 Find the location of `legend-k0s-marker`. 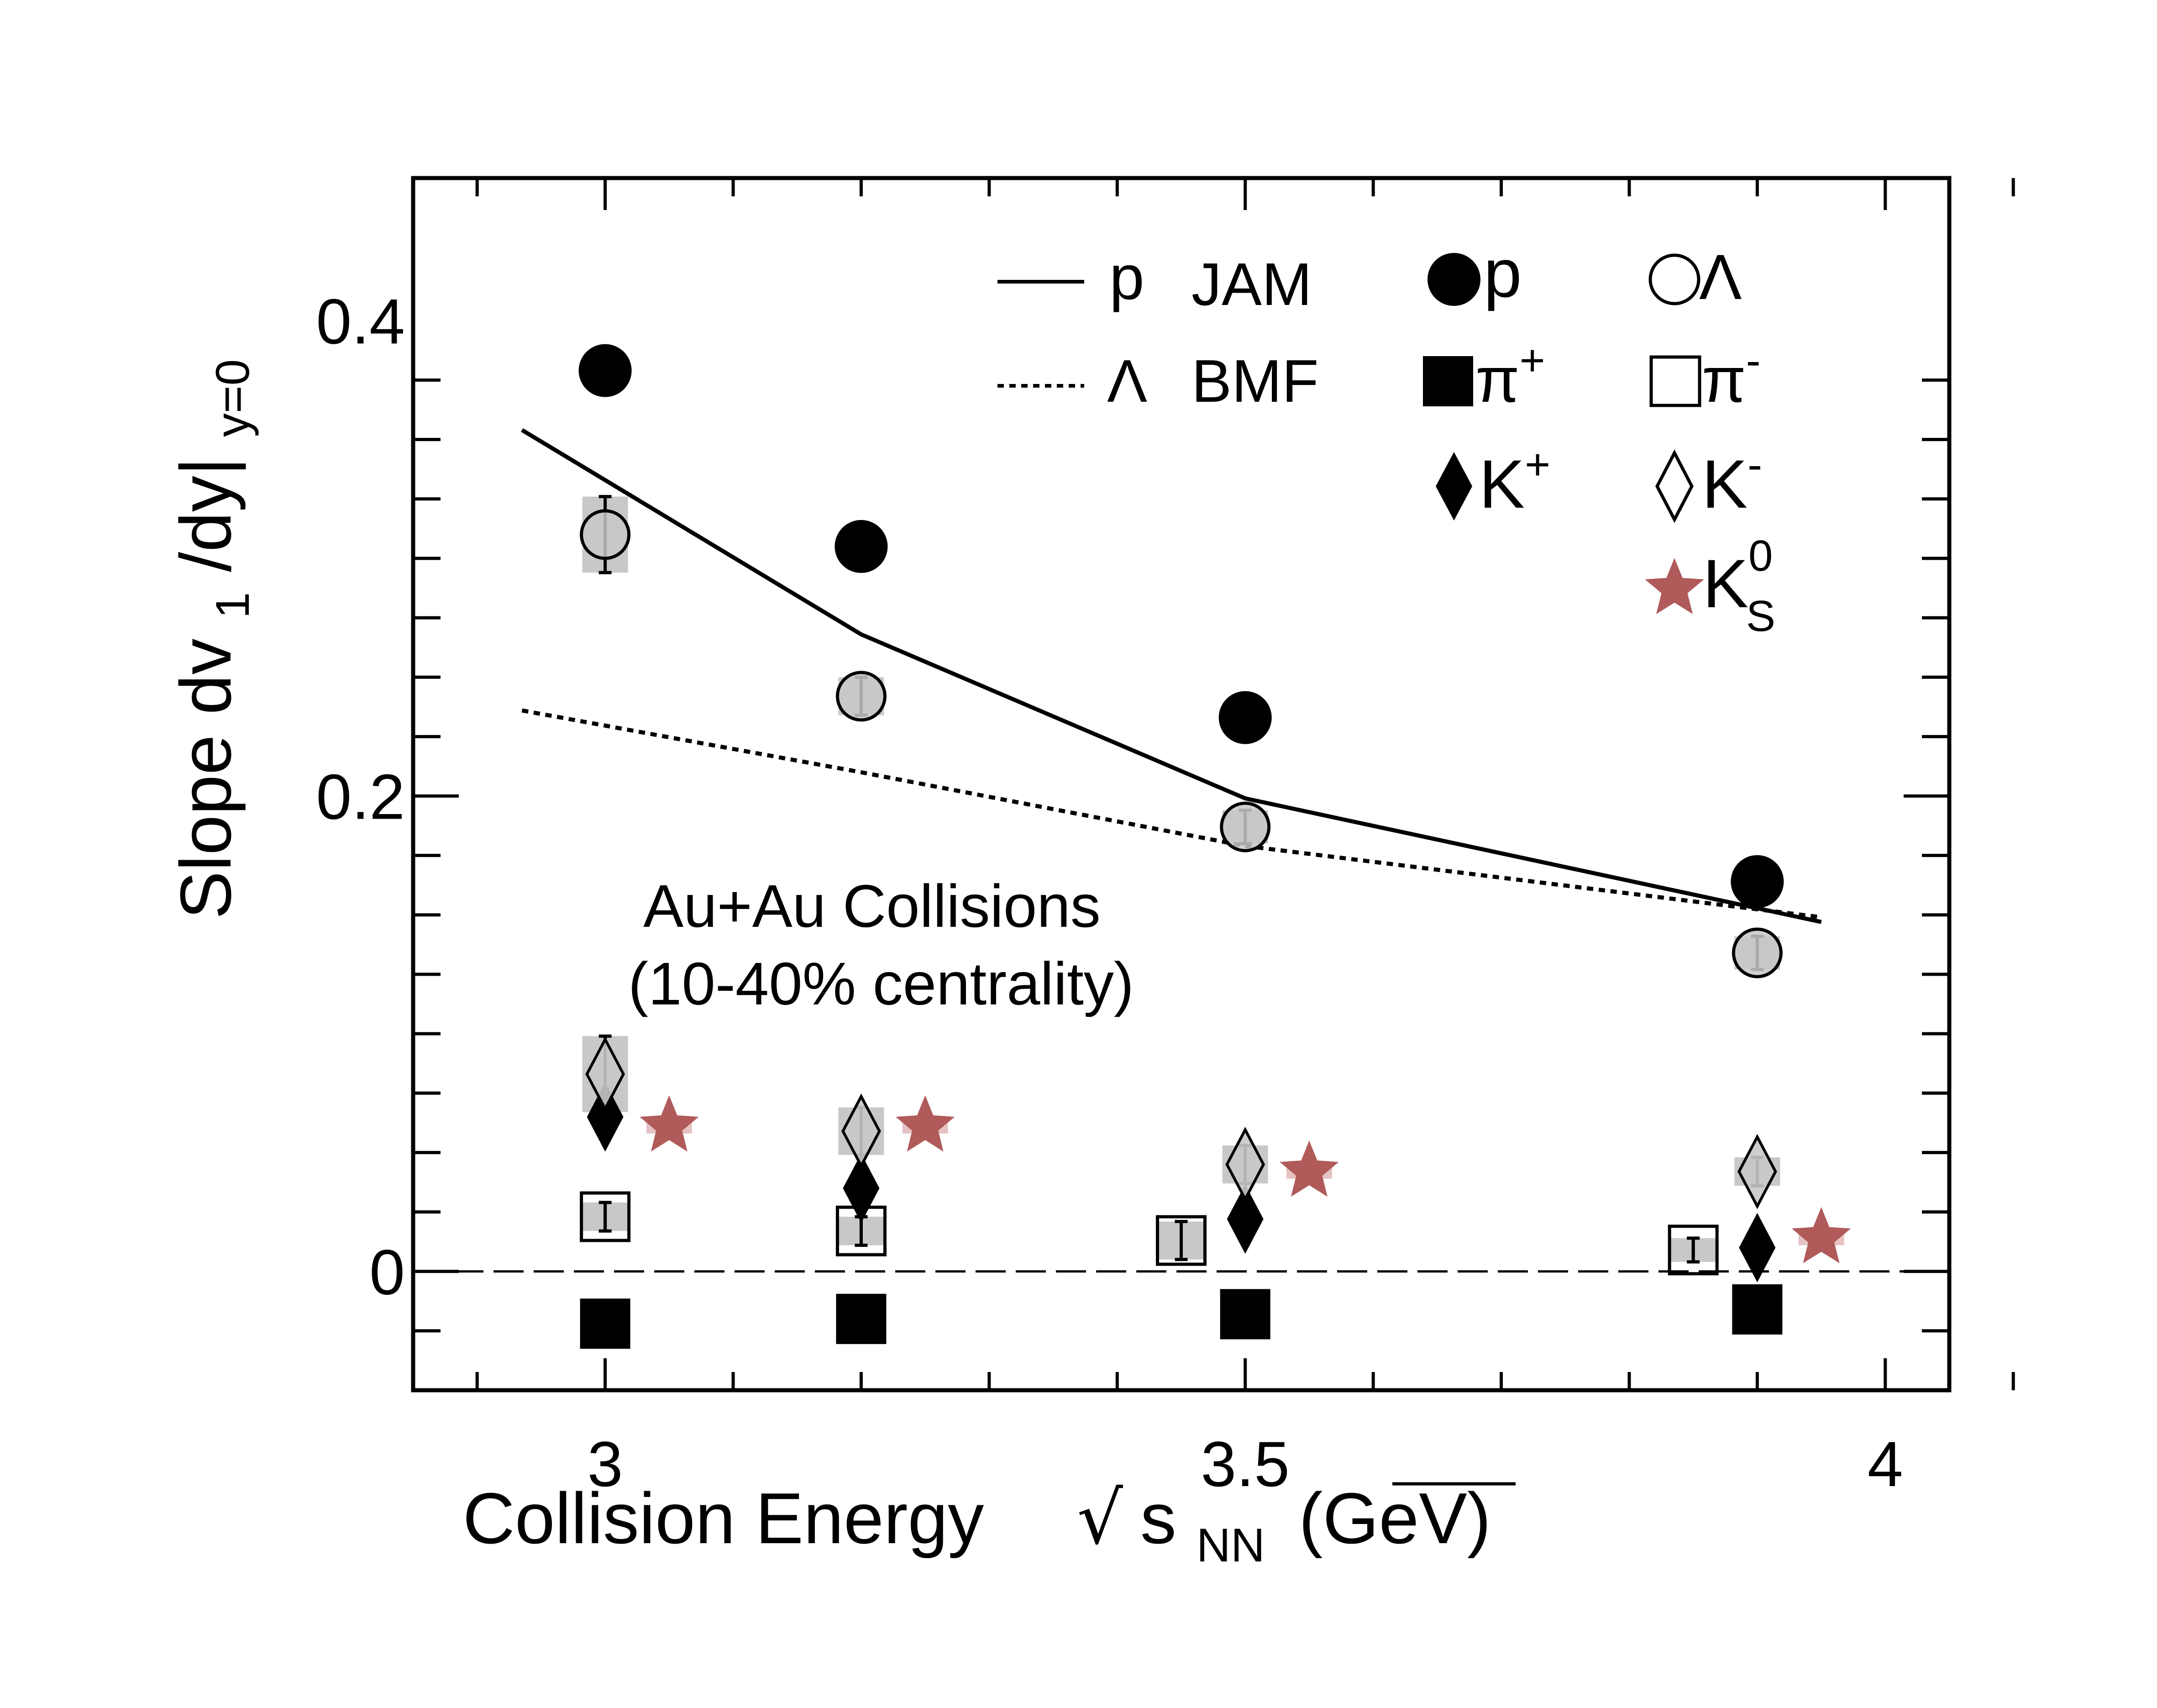

legend-k0s-marker is located at coordinates (1674, 586).